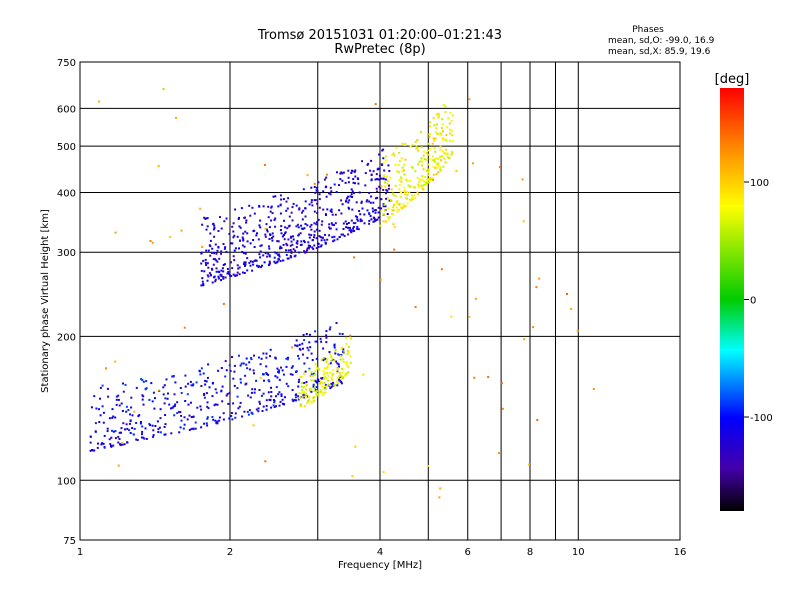  I want to click on colorbar-title: [deg], so click(732, 79).